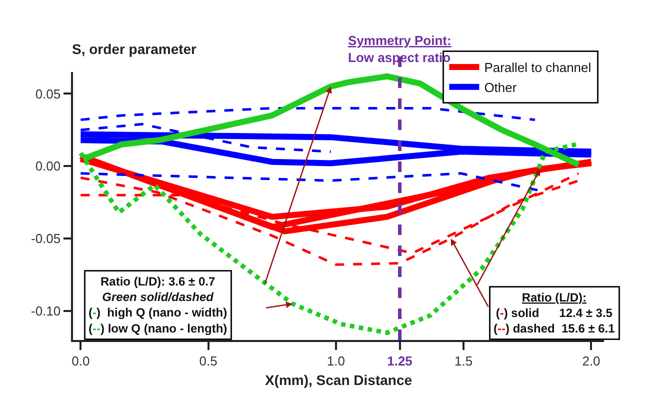  I want to click on y-tick-label: 0.05, so click(48, 94).